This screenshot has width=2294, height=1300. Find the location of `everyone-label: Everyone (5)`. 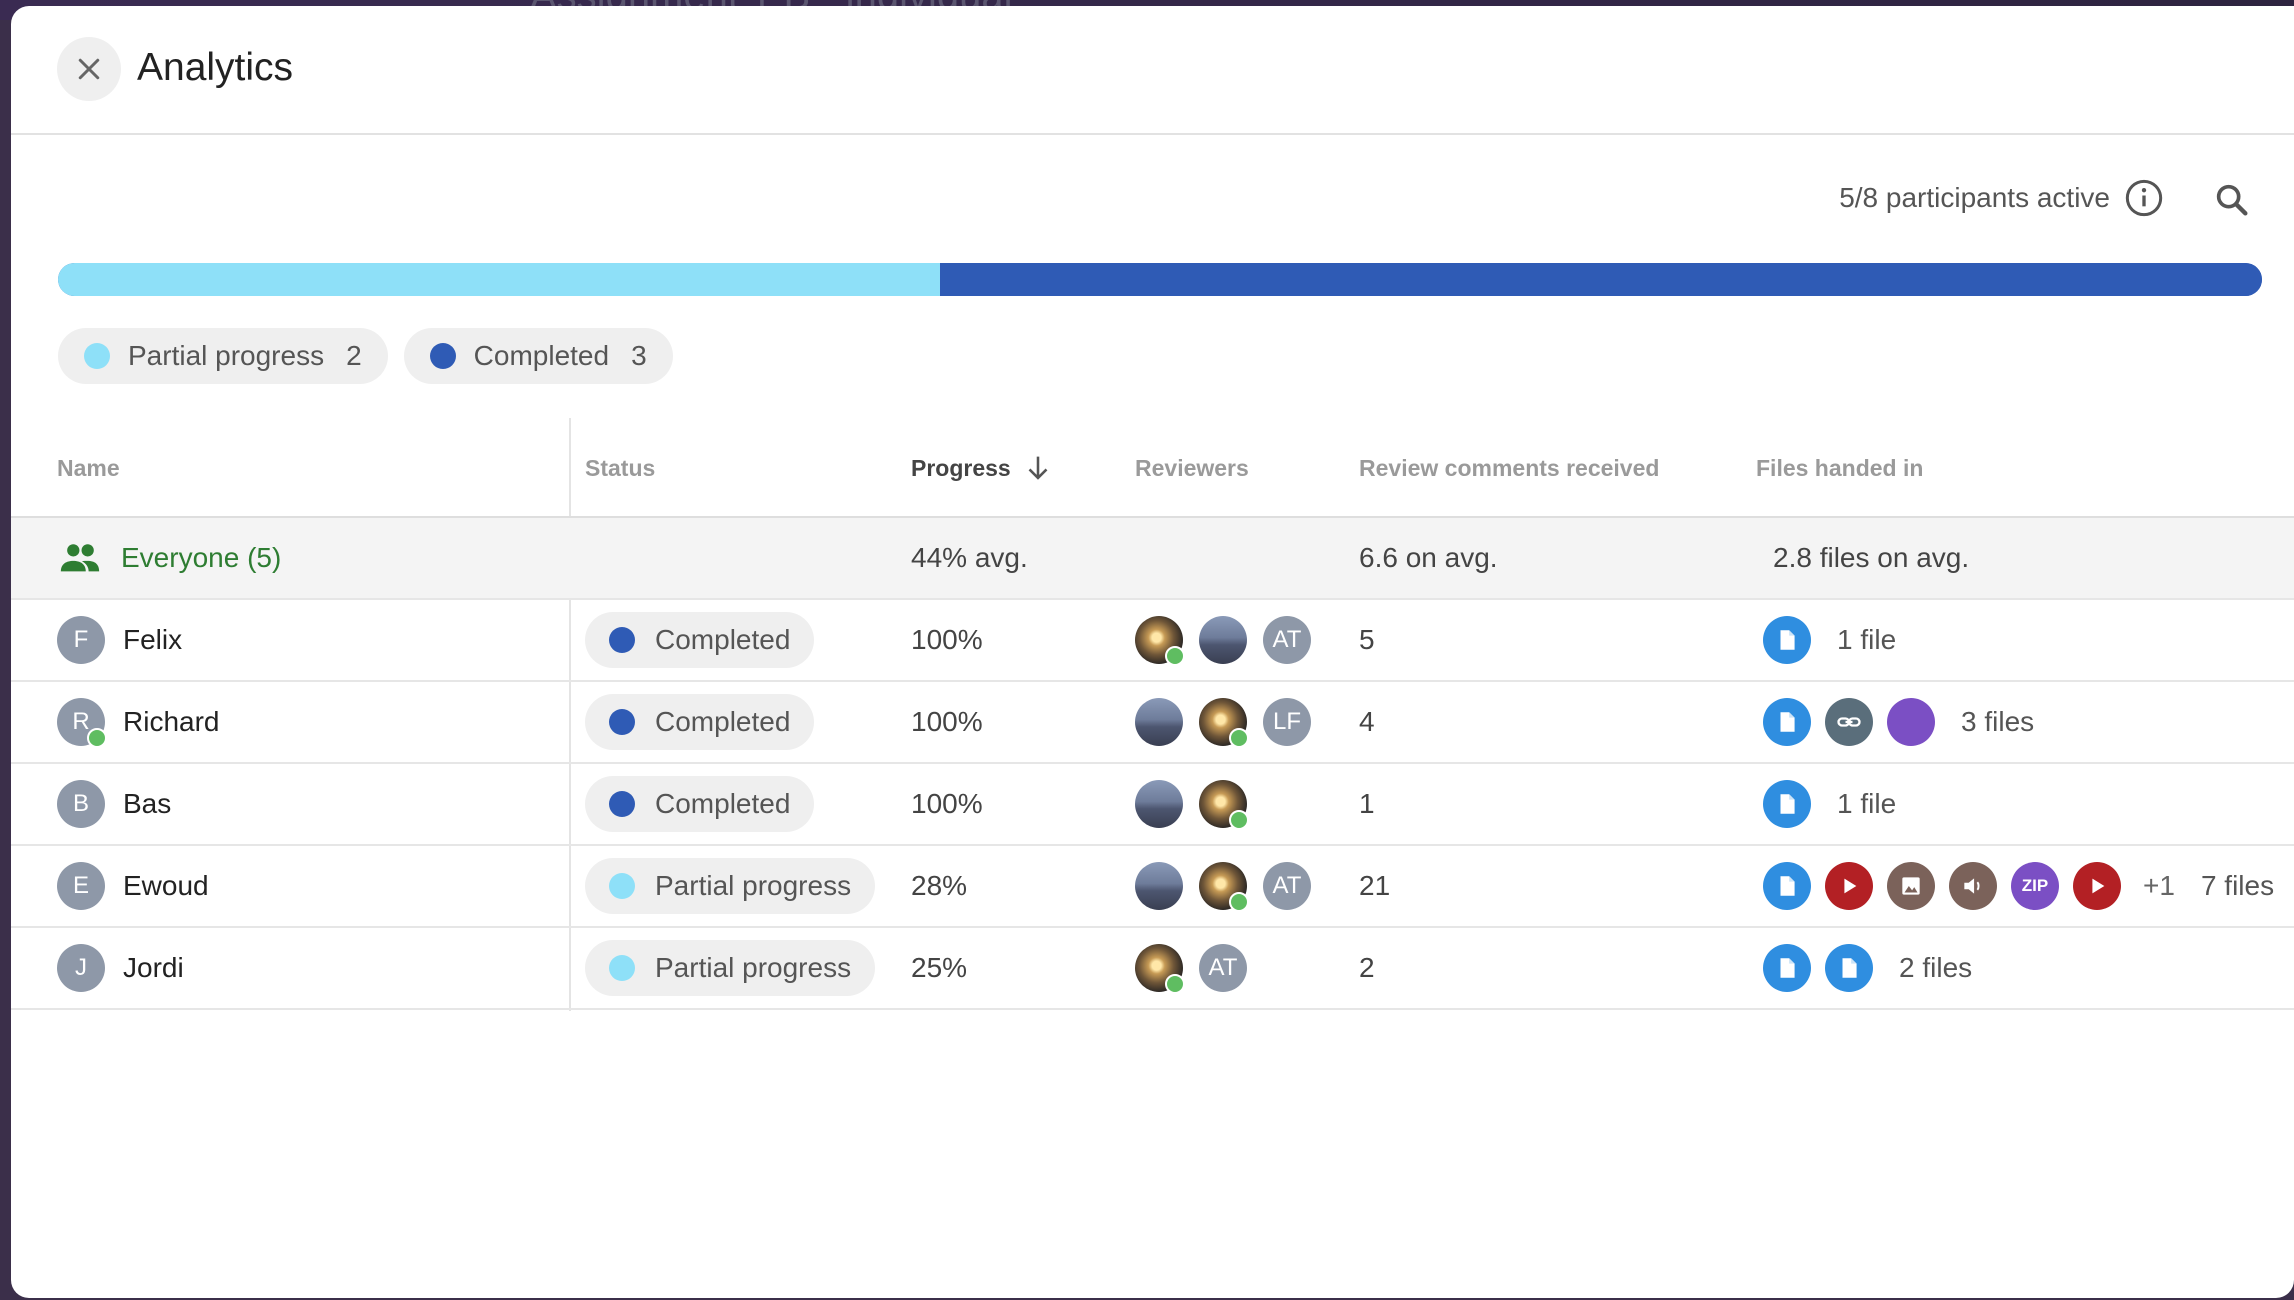

everyone-label: Everyone (5) is located at coordinates (201, 557).